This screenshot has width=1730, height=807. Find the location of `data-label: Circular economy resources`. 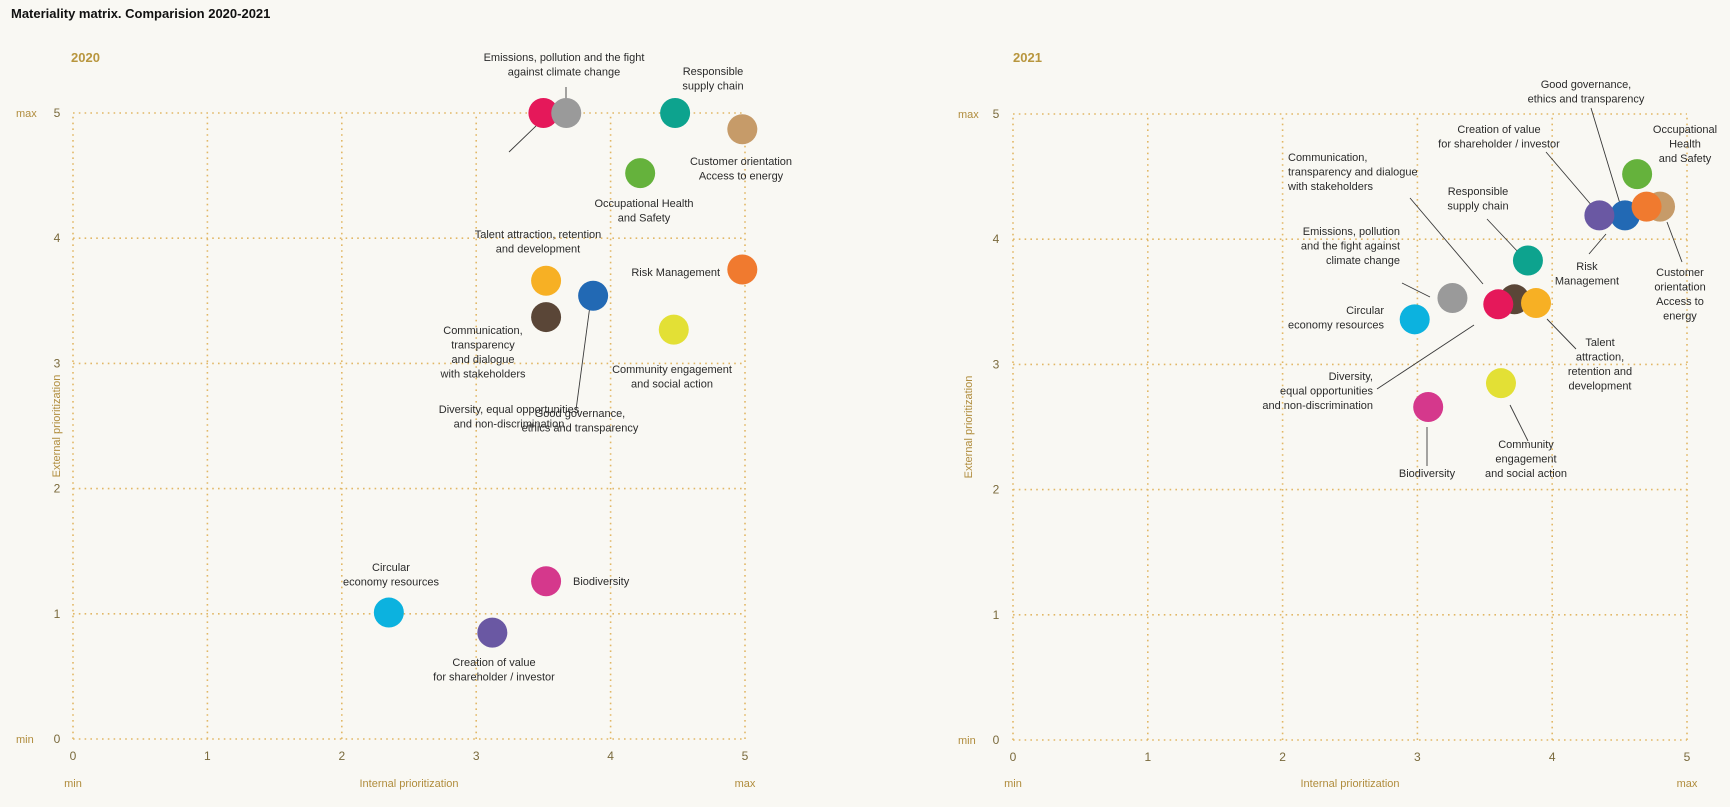

data-label: Circular economy resources is located at coordinates (1336, 318).